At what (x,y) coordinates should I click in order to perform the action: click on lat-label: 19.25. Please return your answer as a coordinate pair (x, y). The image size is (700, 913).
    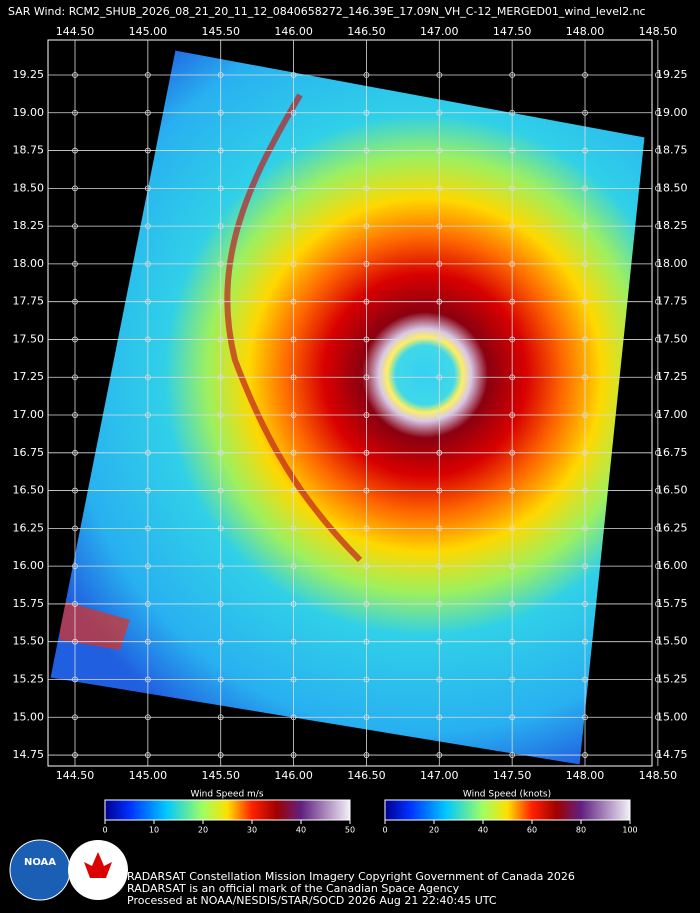
    Looking at the image, I should click on (672, 74).